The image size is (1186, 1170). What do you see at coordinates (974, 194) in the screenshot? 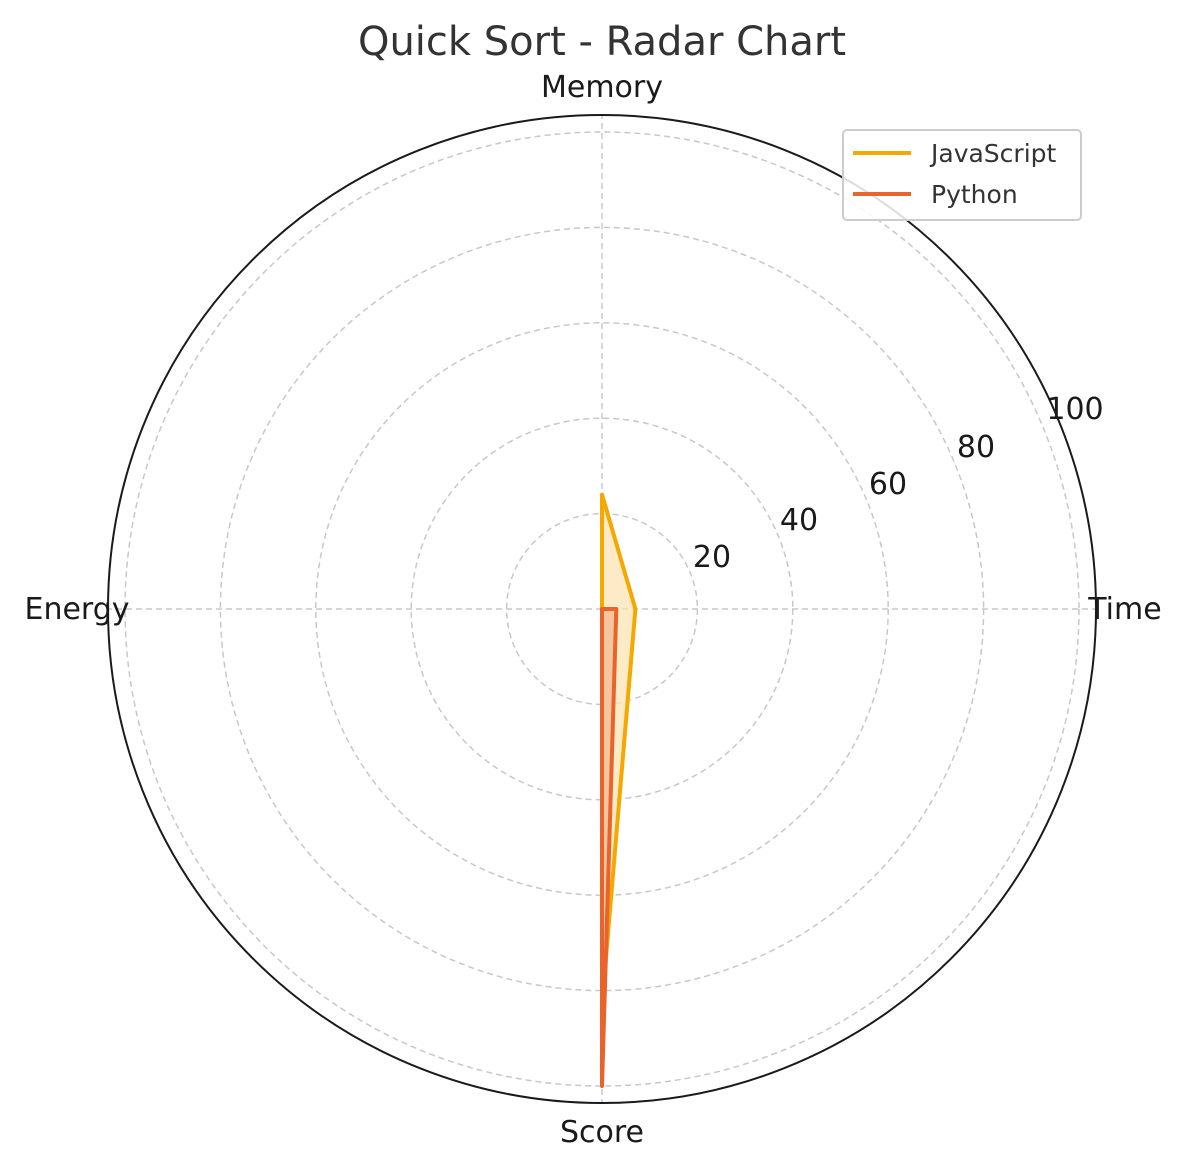
I see `legend-label-python: Python` at bounding box center [974, 194].